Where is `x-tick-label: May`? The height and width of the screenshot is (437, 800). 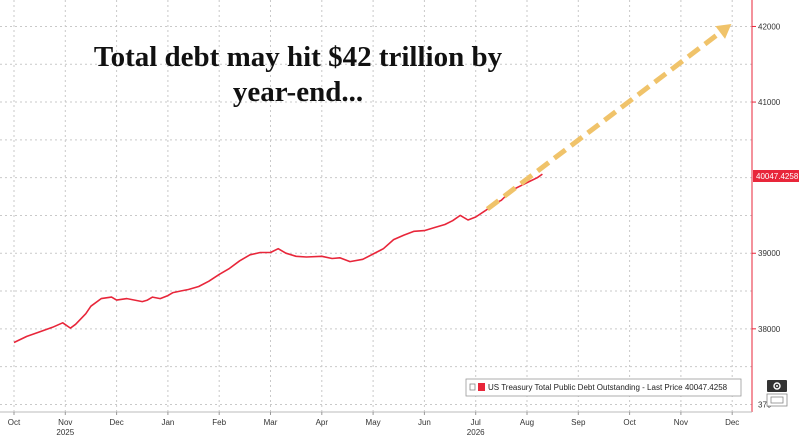
x-tick-label: May is located at coordinates (373, 422).